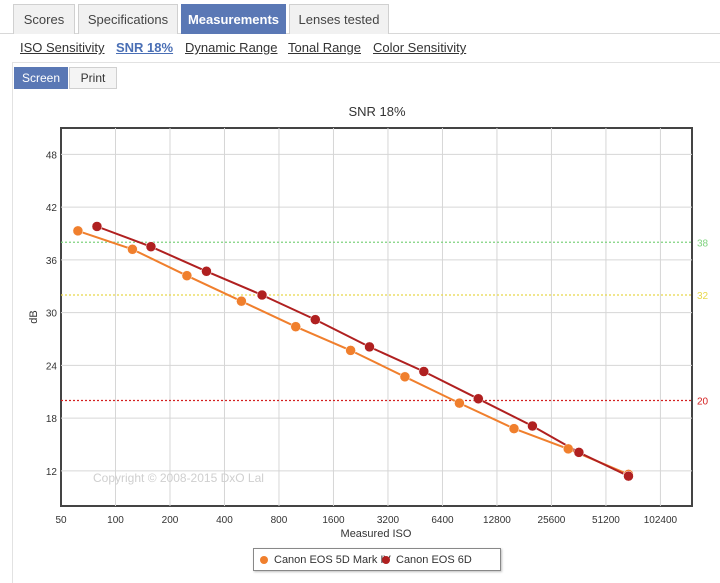  I want to click on y-tick-label: 42, so click(52, 208).